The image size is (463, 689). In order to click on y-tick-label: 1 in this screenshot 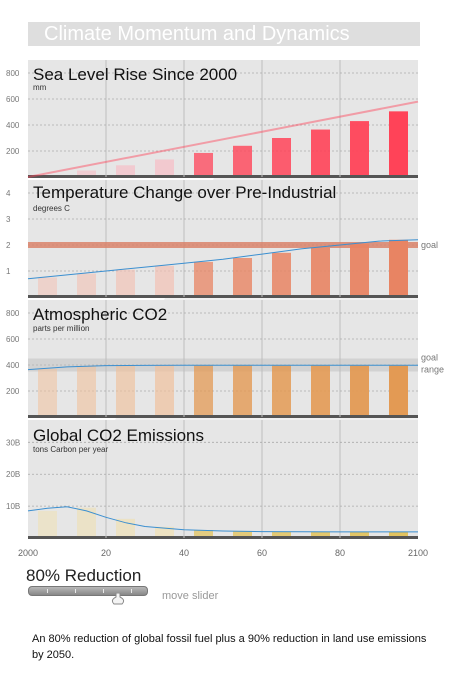, I will do `click(8, 271)`.